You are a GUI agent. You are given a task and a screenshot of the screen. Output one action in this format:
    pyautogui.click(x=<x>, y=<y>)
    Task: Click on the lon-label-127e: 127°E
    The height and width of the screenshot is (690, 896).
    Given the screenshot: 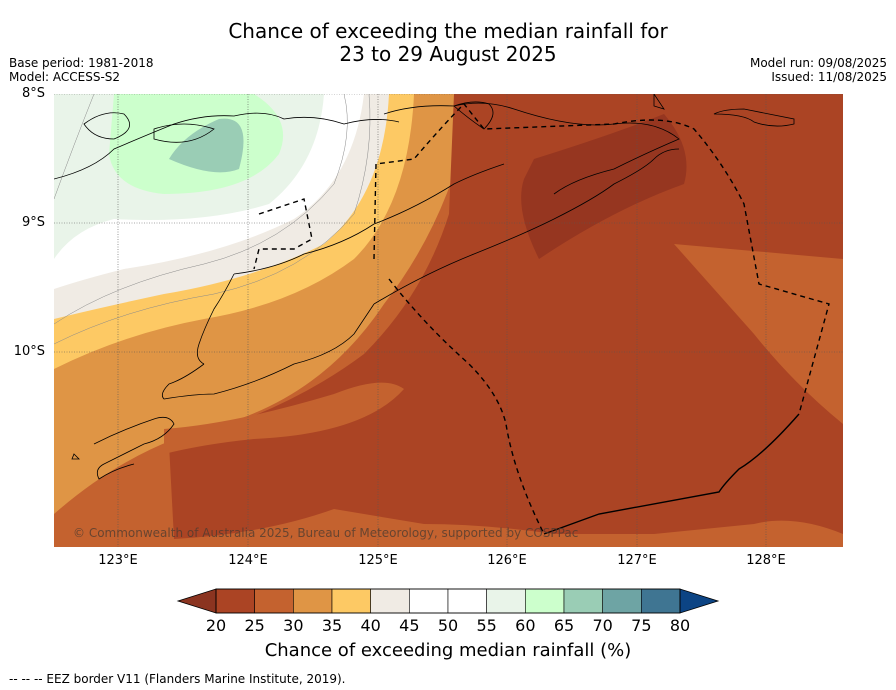 What is the action you would take?
    pyautogui.click(x=637, y=560)
    